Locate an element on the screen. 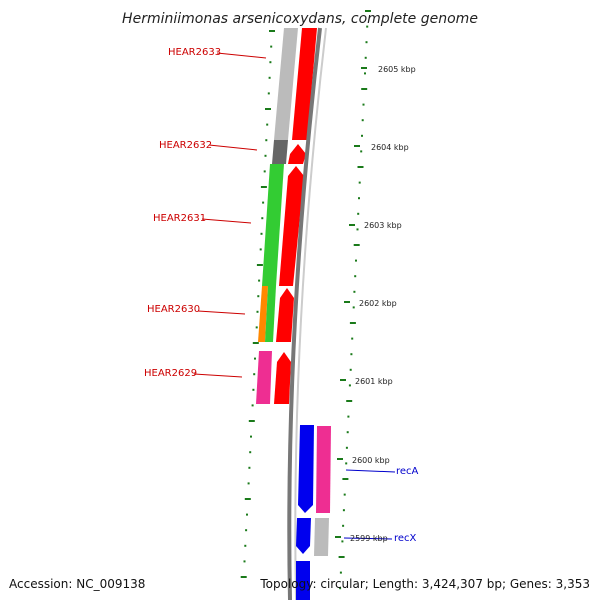 This screenshot has width=600, height=600. gene-label-recX: recX is located at coordinates (405, 538).